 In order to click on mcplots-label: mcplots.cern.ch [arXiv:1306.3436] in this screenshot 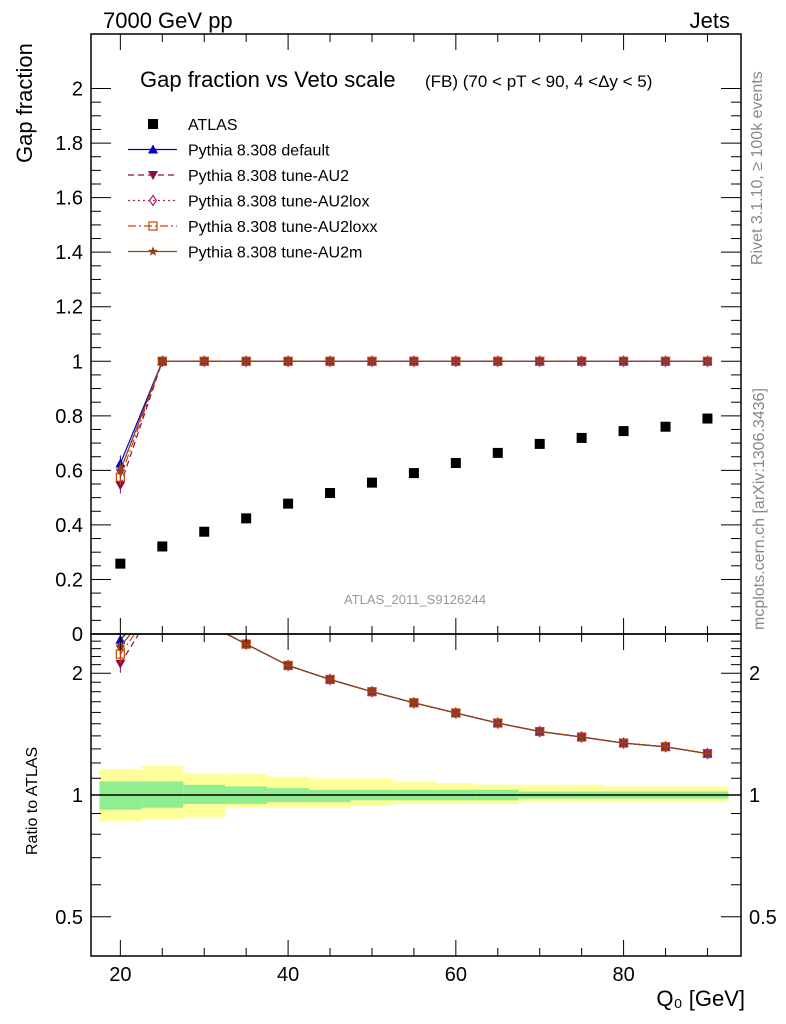, I will do `click(759, 509)`.